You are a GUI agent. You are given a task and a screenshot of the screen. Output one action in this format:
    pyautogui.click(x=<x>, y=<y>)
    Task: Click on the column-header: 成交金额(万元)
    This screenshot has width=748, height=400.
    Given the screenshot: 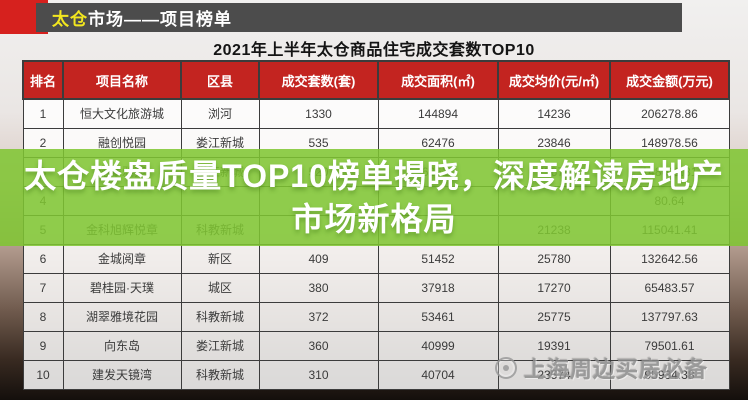 What is the action you would take?
    pyautogui.click(x=669, y=80)
    